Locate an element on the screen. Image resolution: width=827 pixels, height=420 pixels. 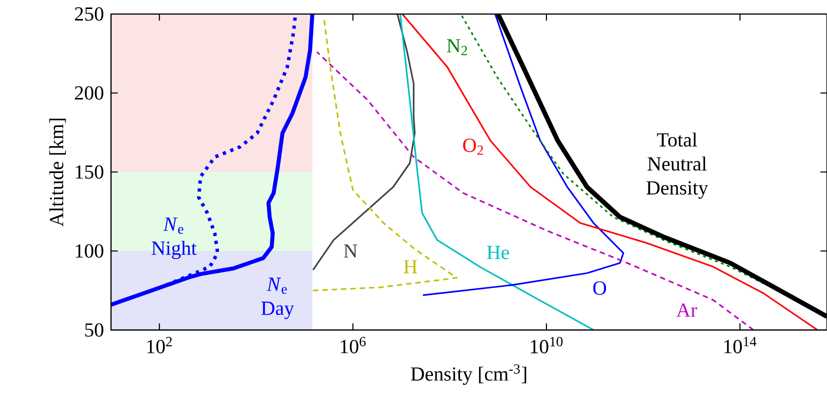
series-label: Ar is located at coordinates (687, 310).